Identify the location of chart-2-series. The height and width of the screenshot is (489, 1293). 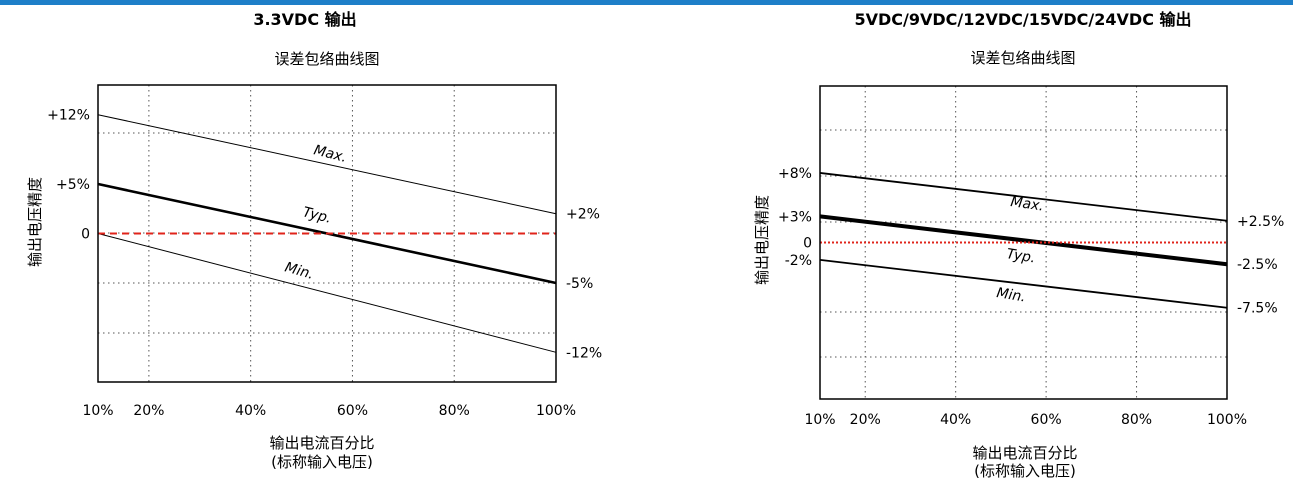
(1023, 240).